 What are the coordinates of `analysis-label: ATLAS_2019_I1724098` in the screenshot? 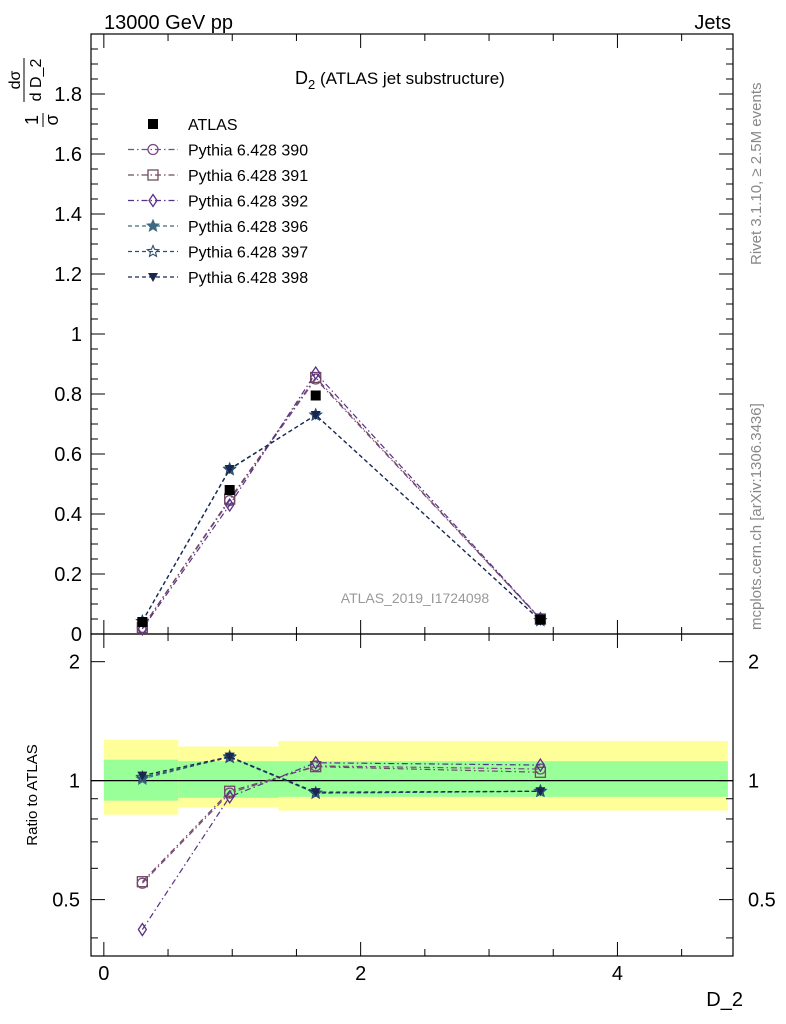 It's located at (415, 598).